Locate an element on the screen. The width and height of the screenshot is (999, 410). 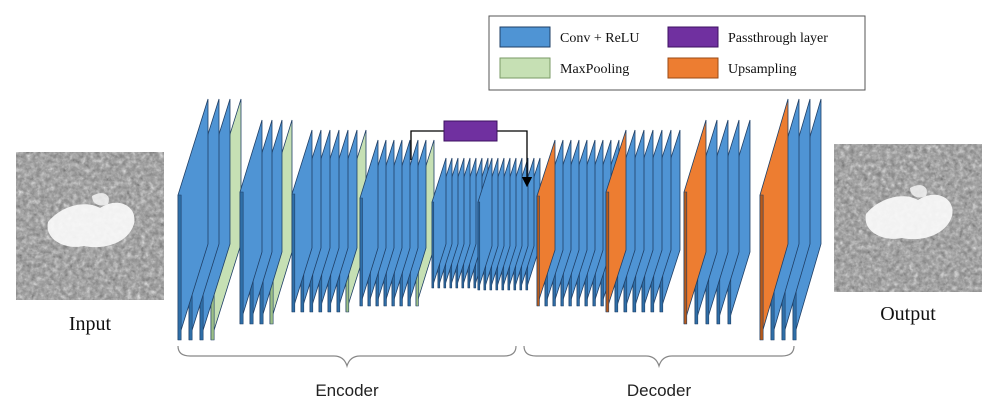
passthrough-connection is located at coordinates (471, 154).